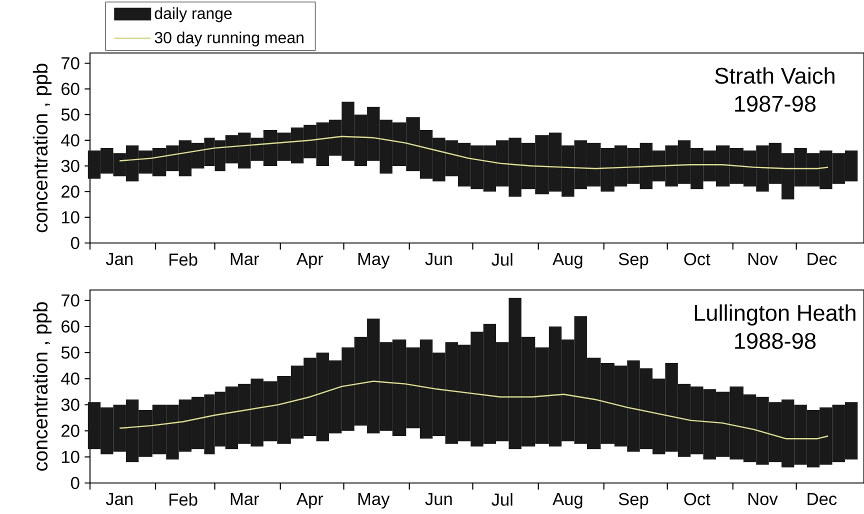 The image size is (864, 514). What do you see at coordinates (775, 341) in the screenshot?
I see `text: 1988-98` at bounding box center [775, 341].